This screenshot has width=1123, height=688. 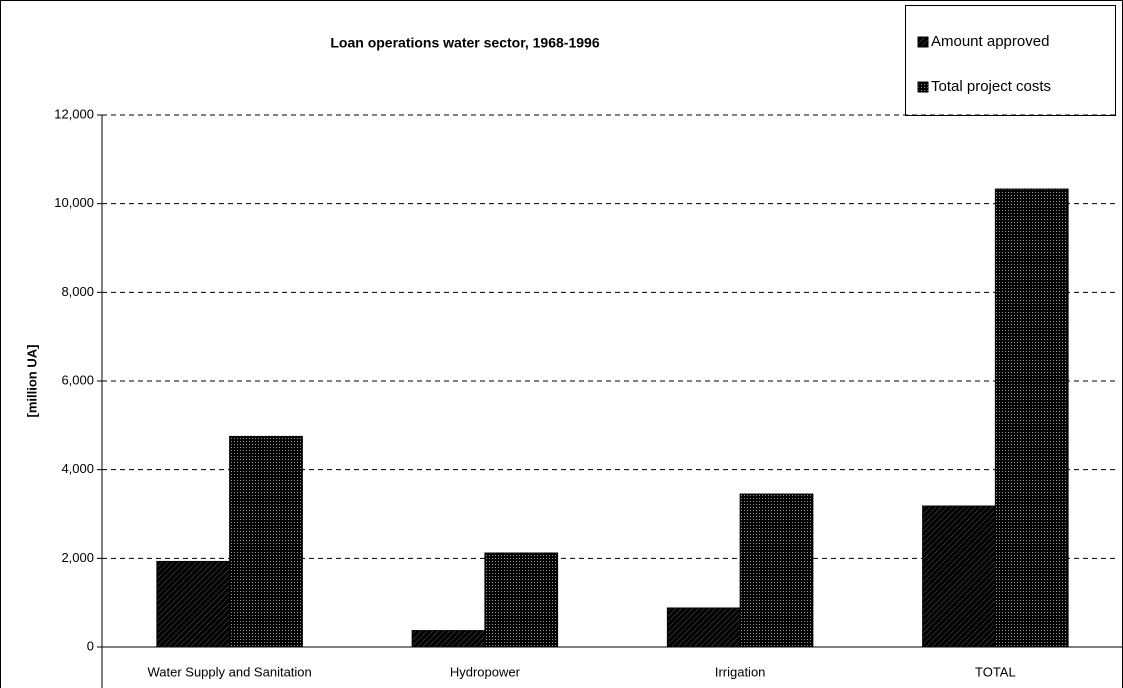 What do you see at coordinates (74, 113) in the screenshot?
I see `y-tick-label: 12,000` at bounding box center [74, 113].